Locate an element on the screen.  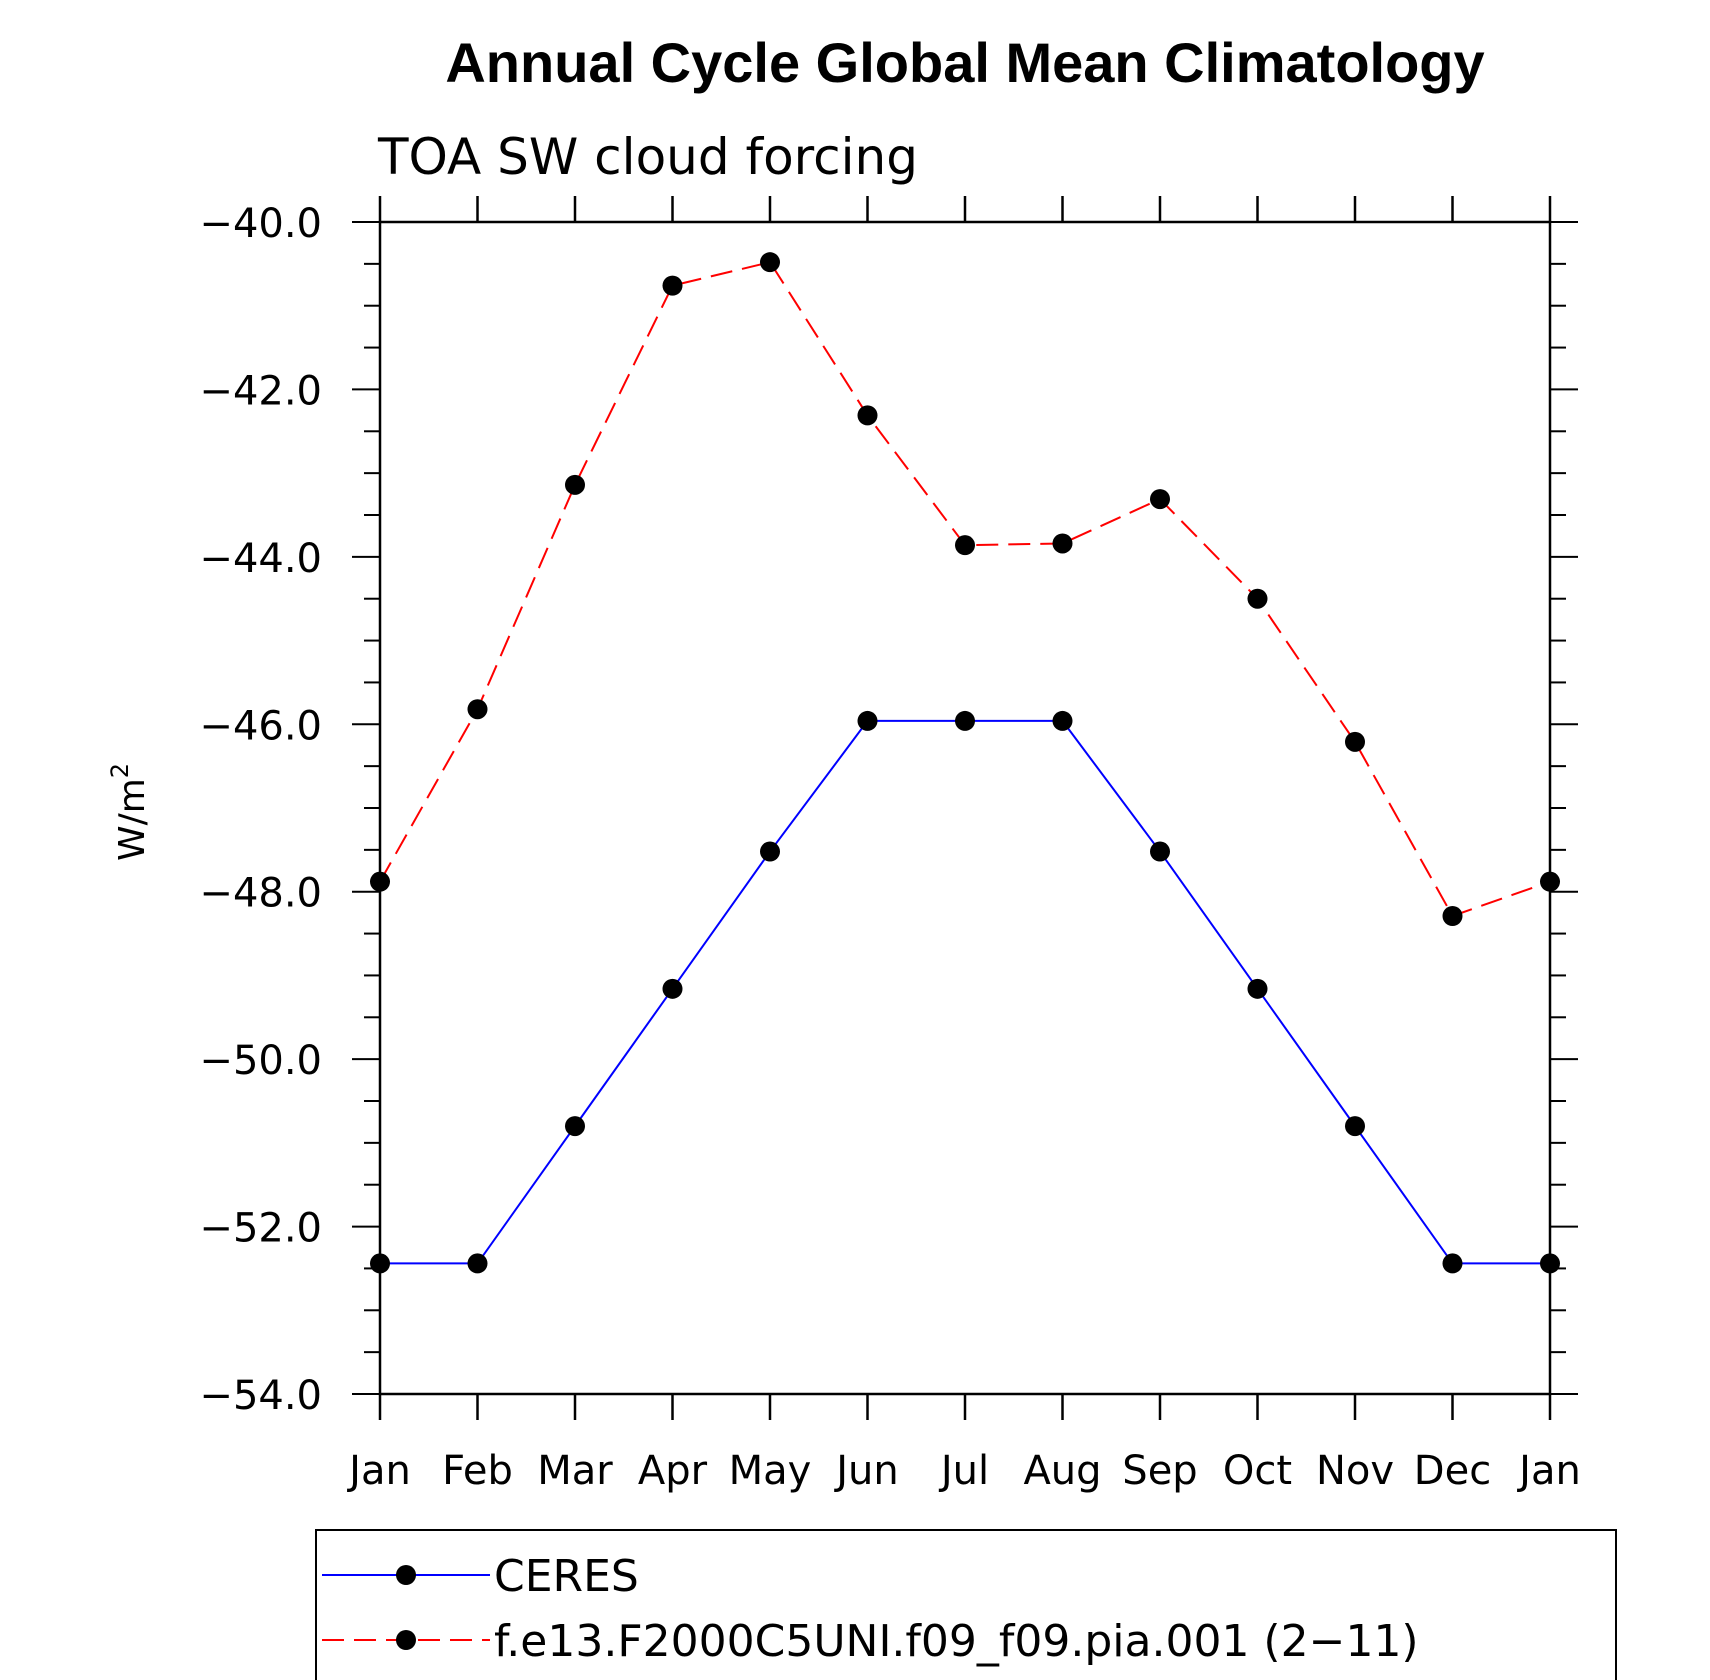
legend-label-model: f.e13.F2000C5UNI.f09_f09.pia.001 (2−11) is located at coordinates (956, 1641).